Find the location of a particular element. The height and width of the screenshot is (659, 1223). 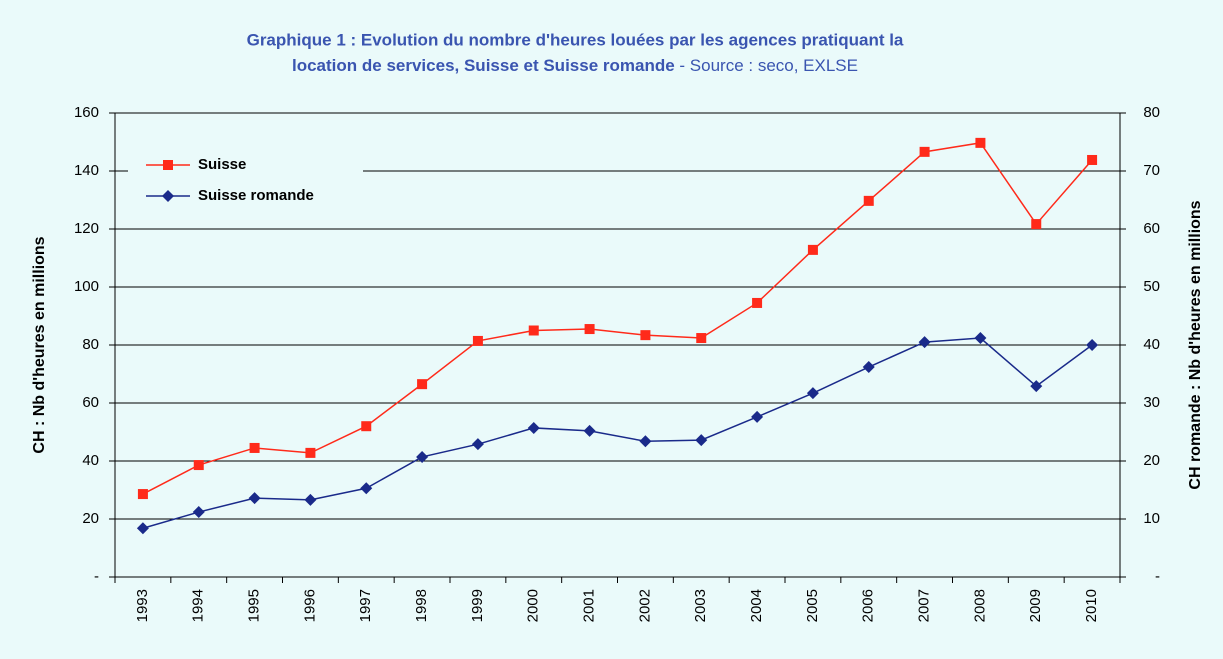

legend-label: Suisse romande is located at coordinates (256, 195).